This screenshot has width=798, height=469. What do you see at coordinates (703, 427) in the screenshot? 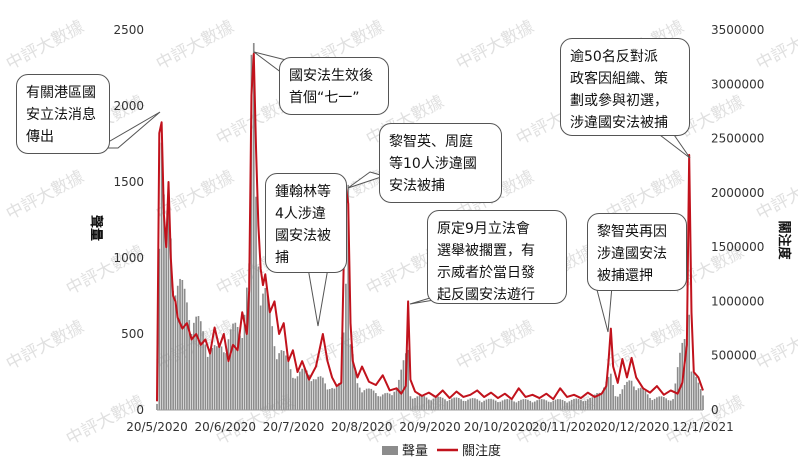
I see `x-tick-label: 12/1/2021` at bounding box center [703, 427].